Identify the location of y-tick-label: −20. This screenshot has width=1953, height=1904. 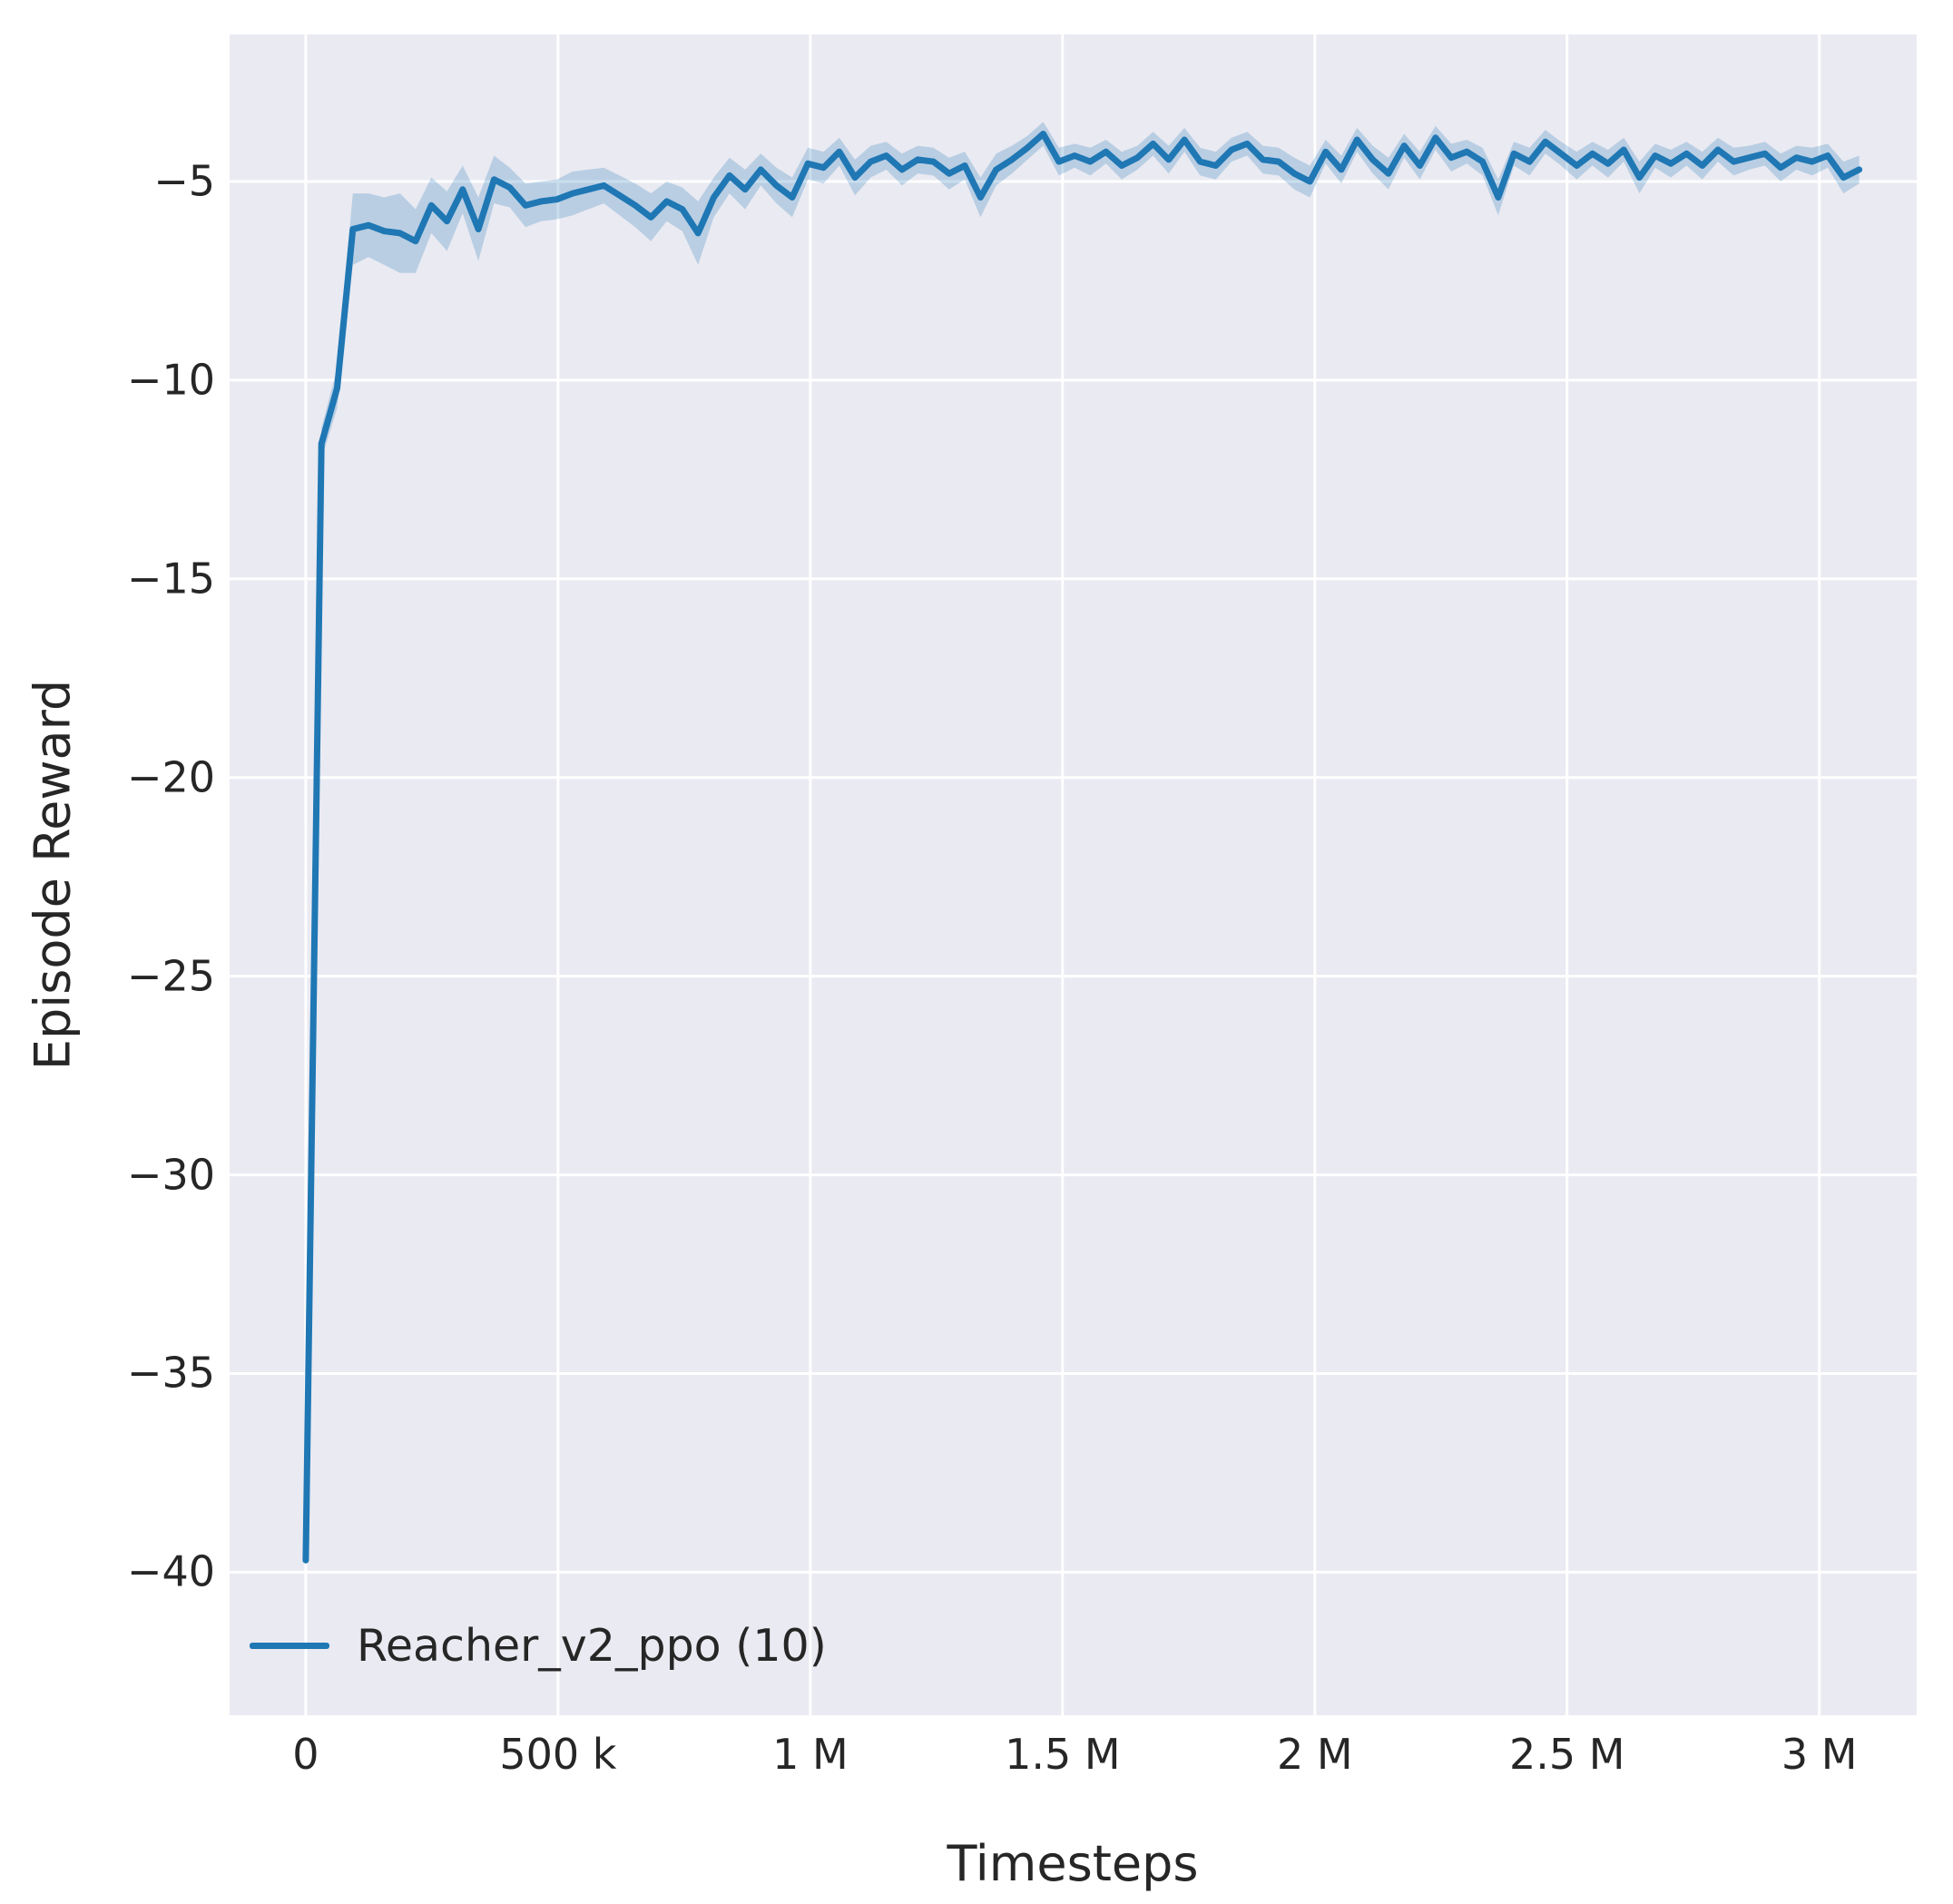
(171, 777).